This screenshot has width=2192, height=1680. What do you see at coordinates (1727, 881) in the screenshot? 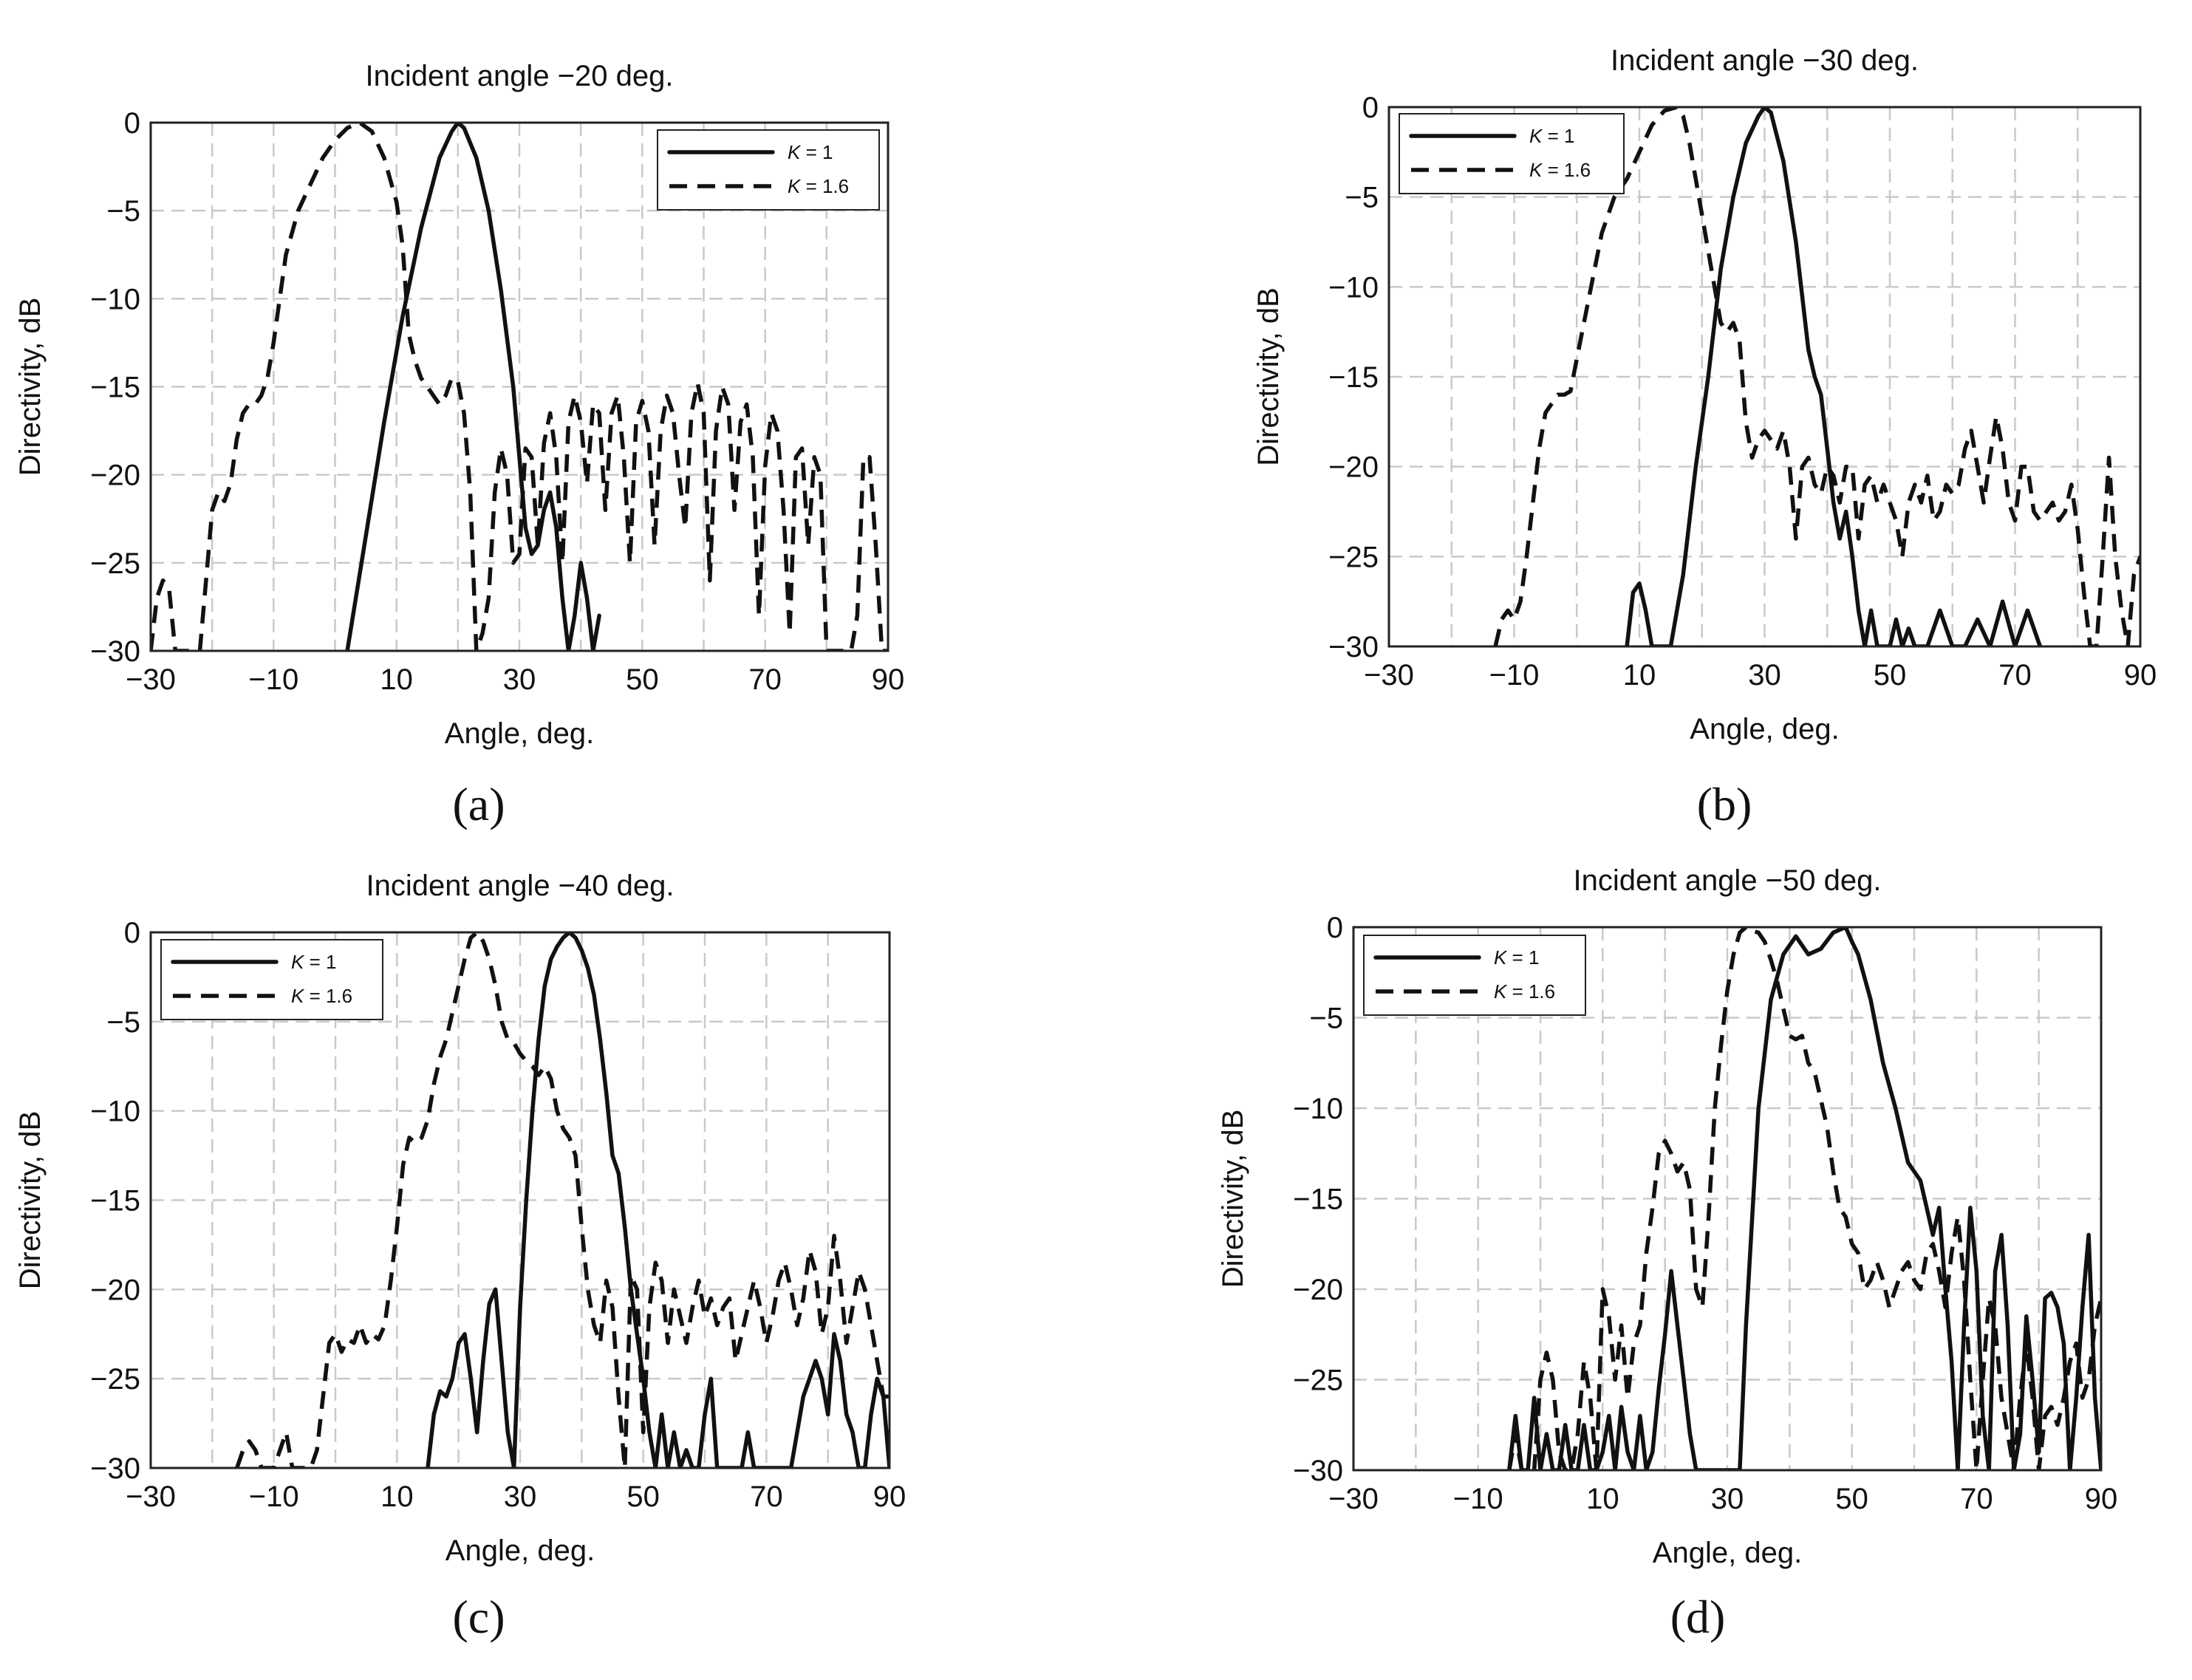
I see `chart-title: Incident angle −50 deg.` at bounding box center [1727, 881].